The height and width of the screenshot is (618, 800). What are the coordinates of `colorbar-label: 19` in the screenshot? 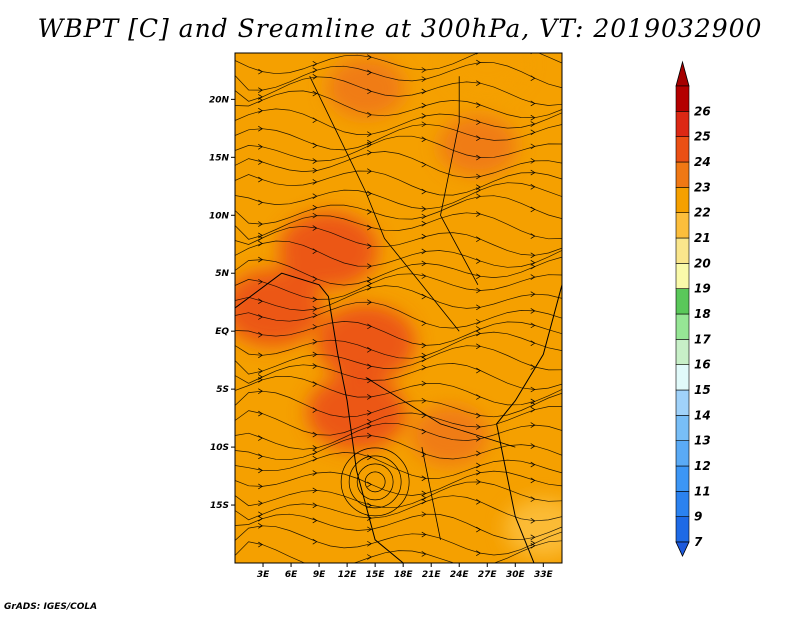 It's located at (702, 289).